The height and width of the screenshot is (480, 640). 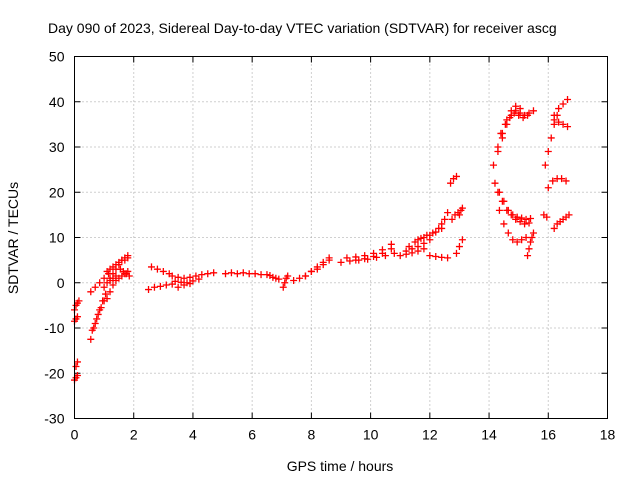 I want to click on x-tick-label: 6, so click(x=252, y=435).